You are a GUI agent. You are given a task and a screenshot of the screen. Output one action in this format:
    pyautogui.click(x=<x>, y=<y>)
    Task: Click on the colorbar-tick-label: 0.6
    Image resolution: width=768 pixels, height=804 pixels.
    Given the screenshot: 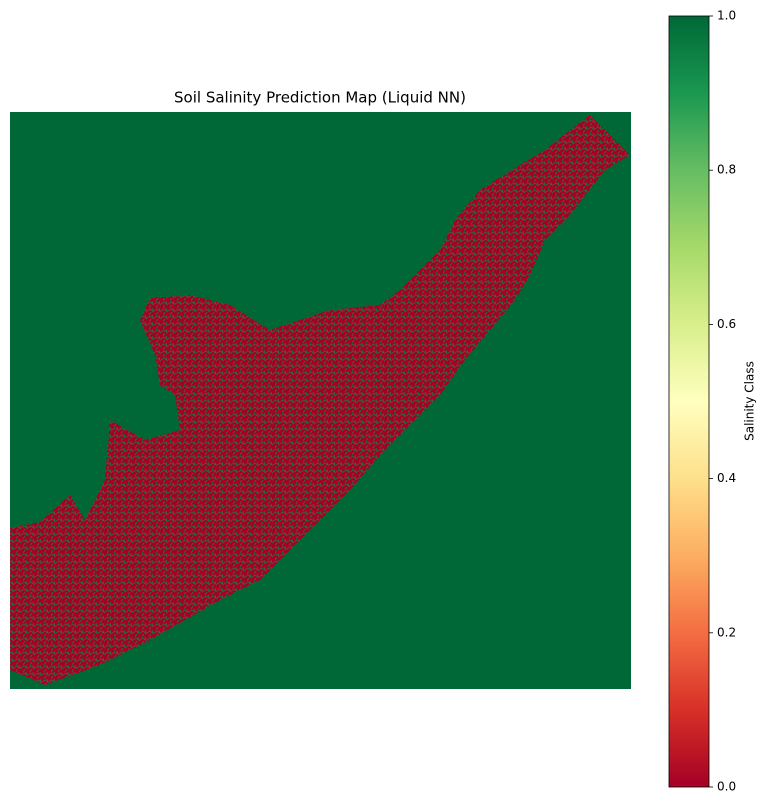 What is the action you would take?
    pyautogui.click(x=726, y=324)
    